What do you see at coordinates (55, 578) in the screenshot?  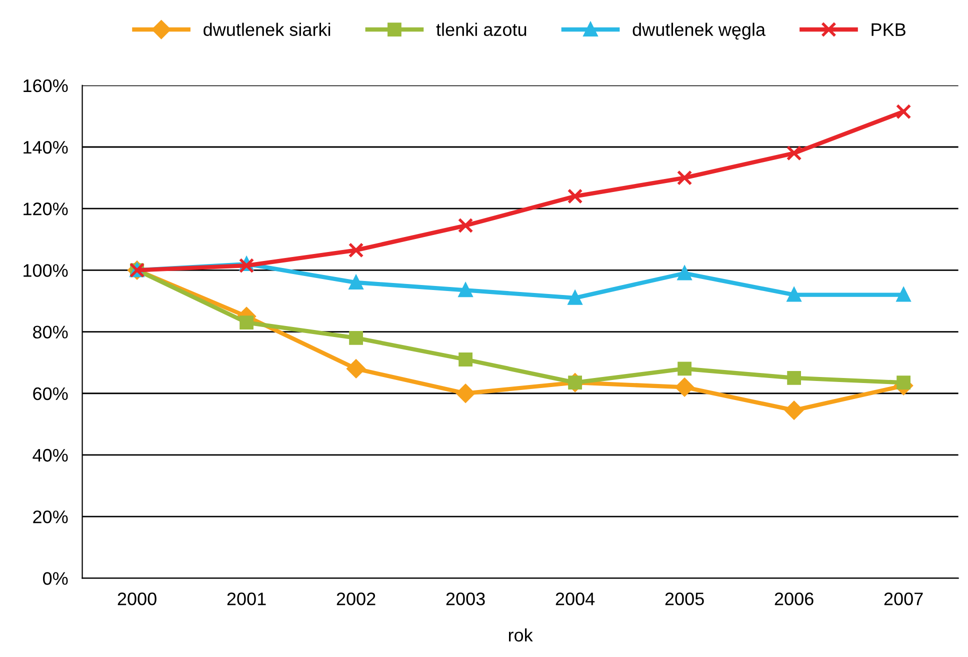 I see `y-tick-label: 0%` at bounding box center [55, 578].